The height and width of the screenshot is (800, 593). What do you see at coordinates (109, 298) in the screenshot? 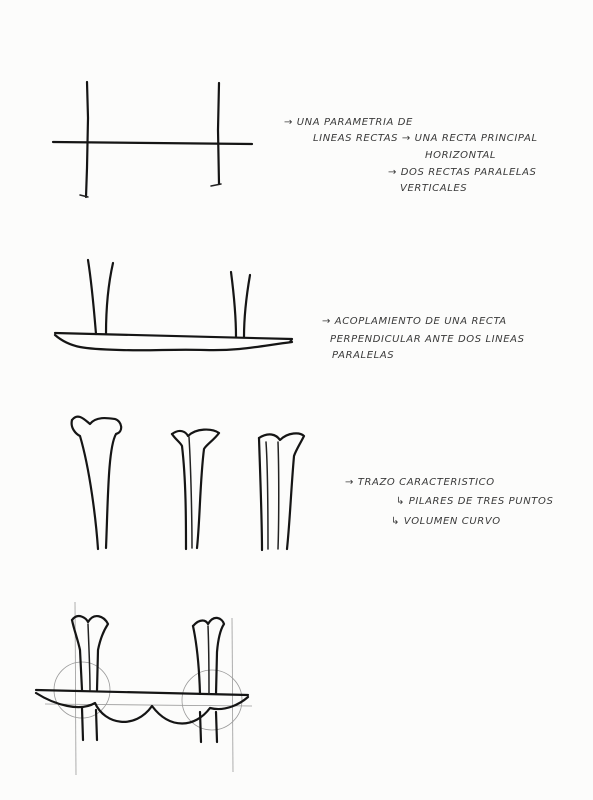
I see `left-post-inner` at bounding box center [109, 298].